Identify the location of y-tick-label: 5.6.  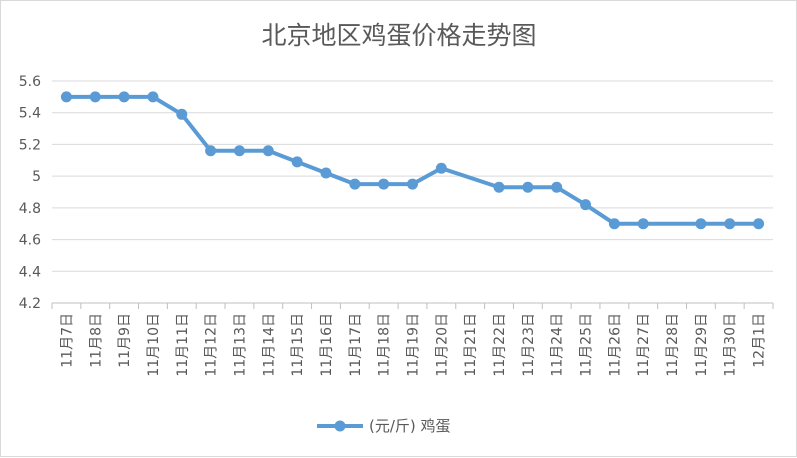
(30, 82).